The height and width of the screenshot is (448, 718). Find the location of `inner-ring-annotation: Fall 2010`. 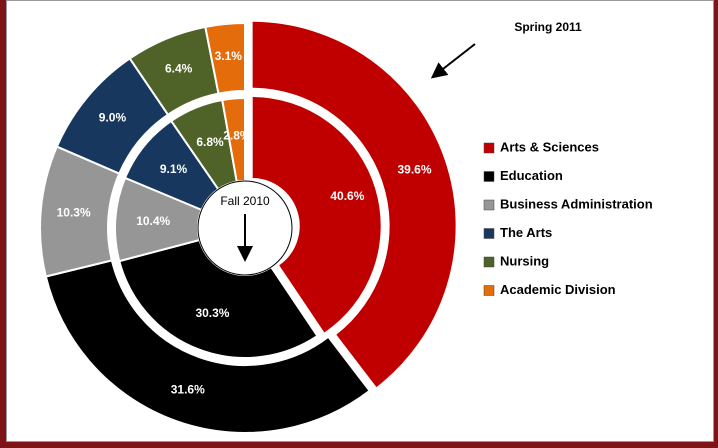

inner-ring-annotation: Fall 2010 is located at coordinates (245, 201).